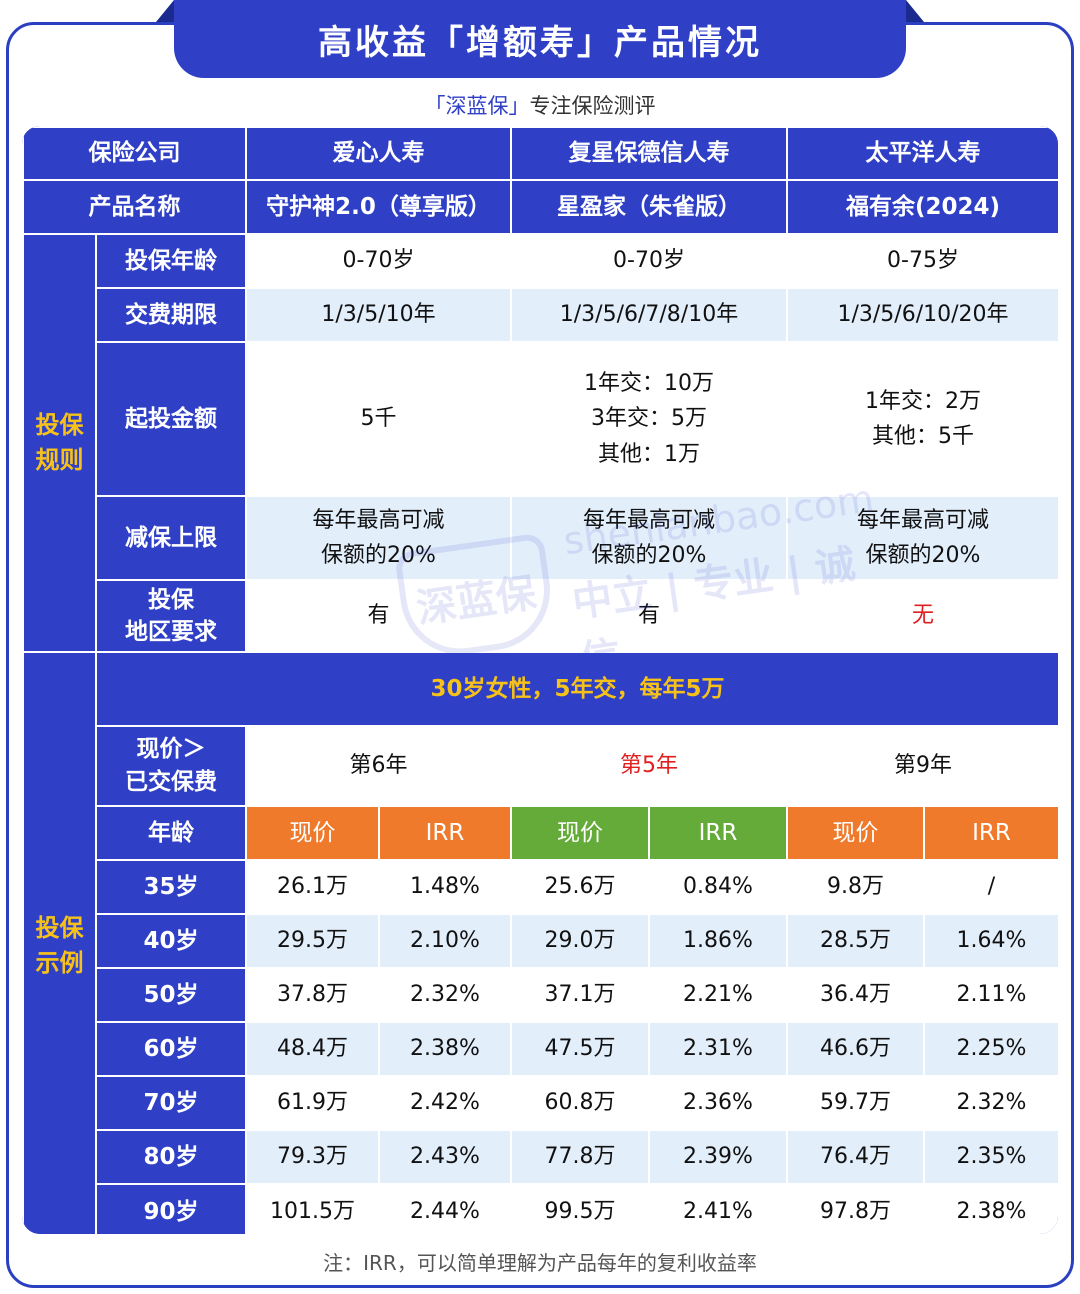 This screenshot has width=1080, height=1294. What do you see at coordinates (378, 538) in the screenshot?
I see `reduce-1: 每年最高可减 保额的20%` at bounding box center [378, 538].